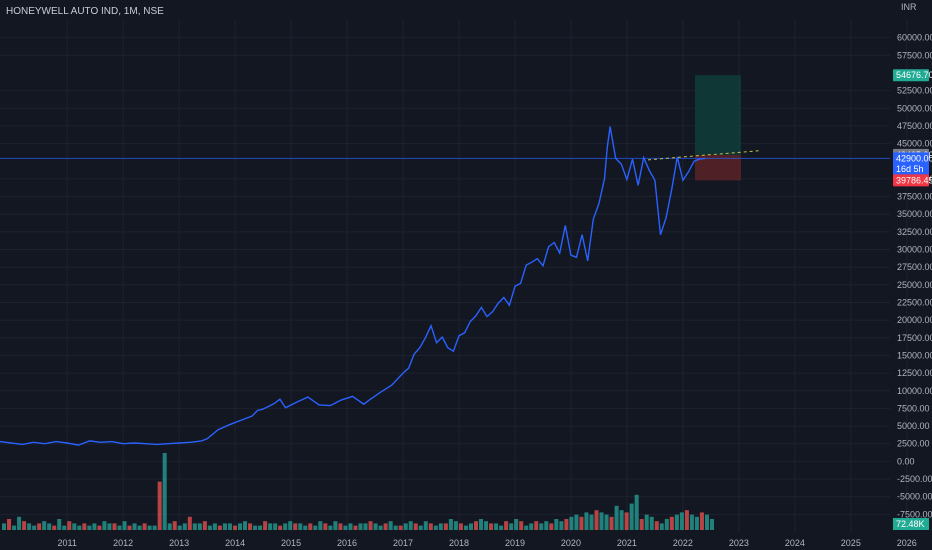 The image size is (932, 550). What do you see at coordinates (906, 461) in the screenshot?
I see `y-tick-label: 0.00` at bounding box center [906, 461].